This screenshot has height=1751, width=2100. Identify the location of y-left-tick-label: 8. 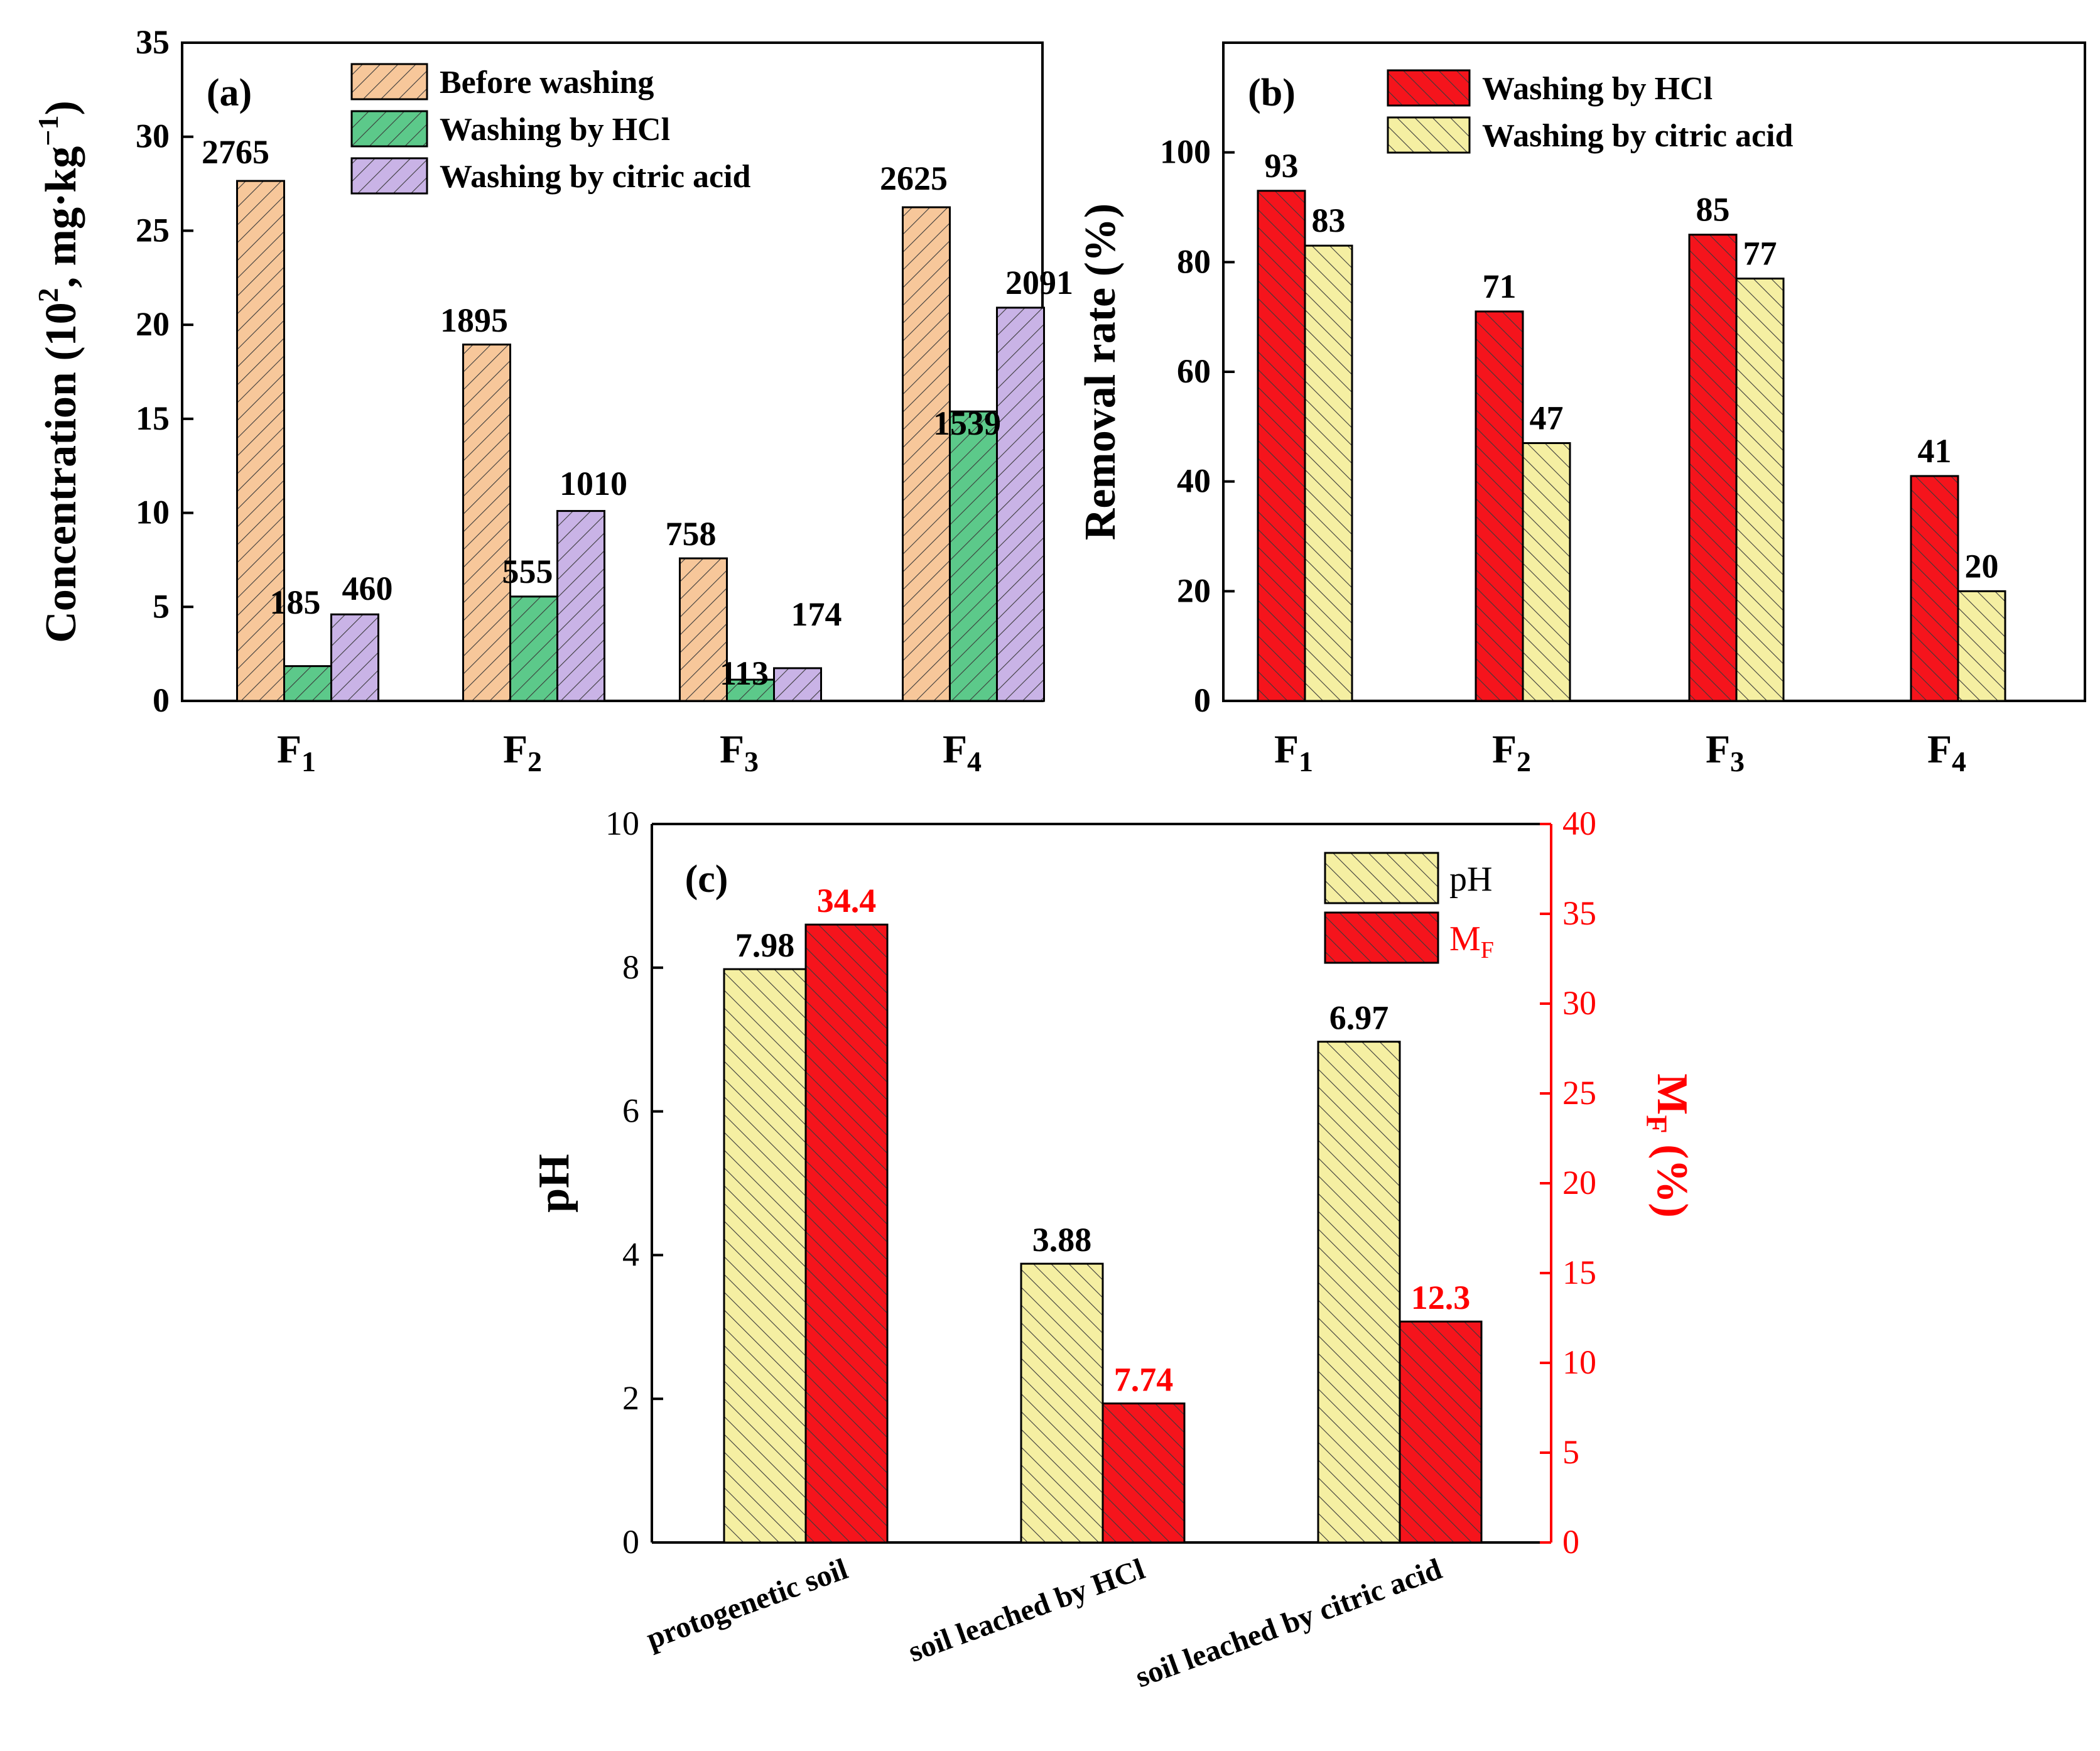
(630, 967).